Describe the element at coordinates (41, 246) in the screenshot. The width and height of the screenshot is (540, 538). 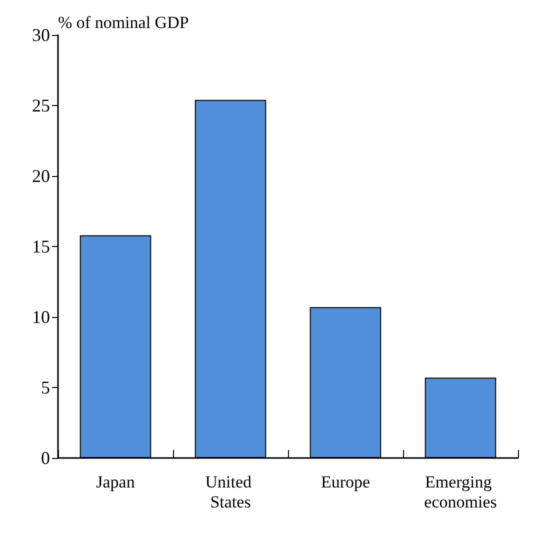
I see `y-tick-label: 15` at that location.